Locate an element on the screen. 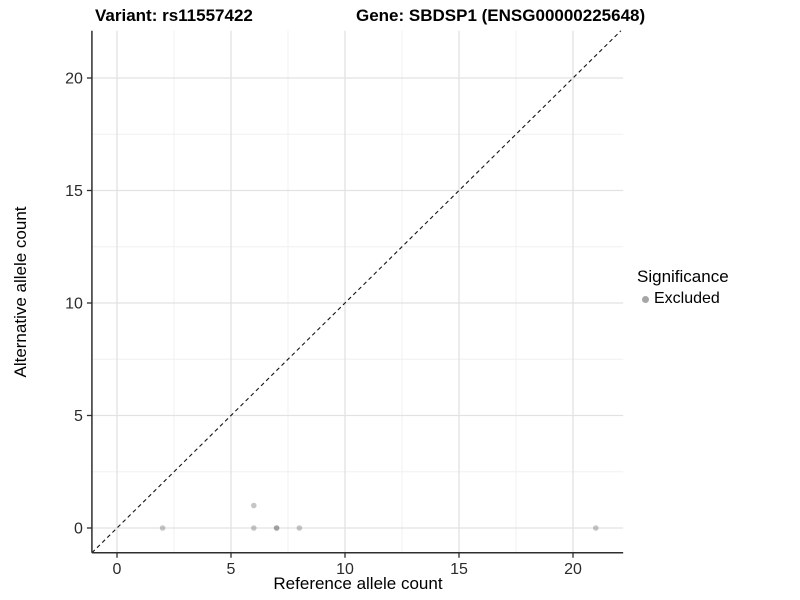 The height and width of the screenshot is (600, 800). y-axis-label: Alternative allele count is located at coordinates (20, 292).